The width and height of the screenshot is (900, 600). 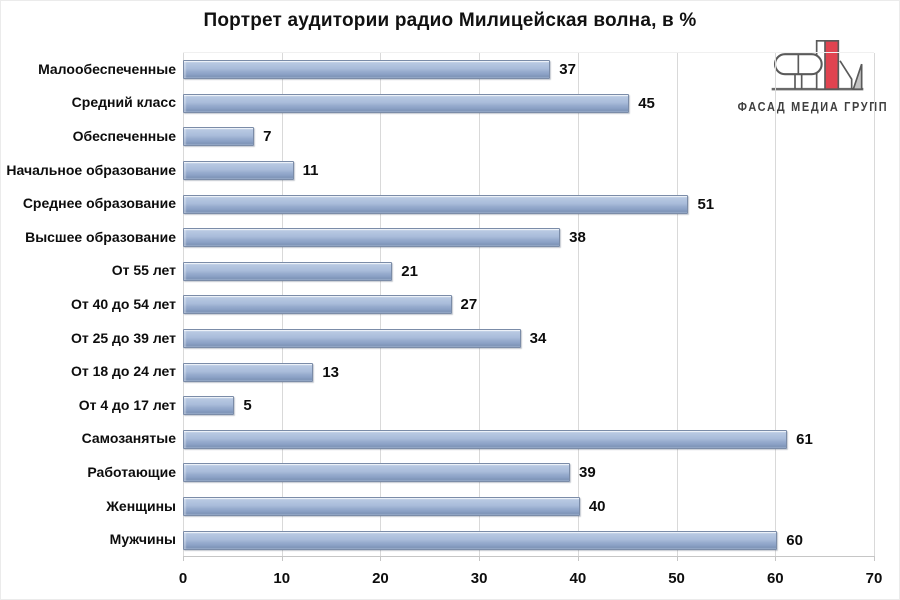 I want to click on x-axis: 0 10 20 30 40 50 60 70, so click(x=530, y=576).